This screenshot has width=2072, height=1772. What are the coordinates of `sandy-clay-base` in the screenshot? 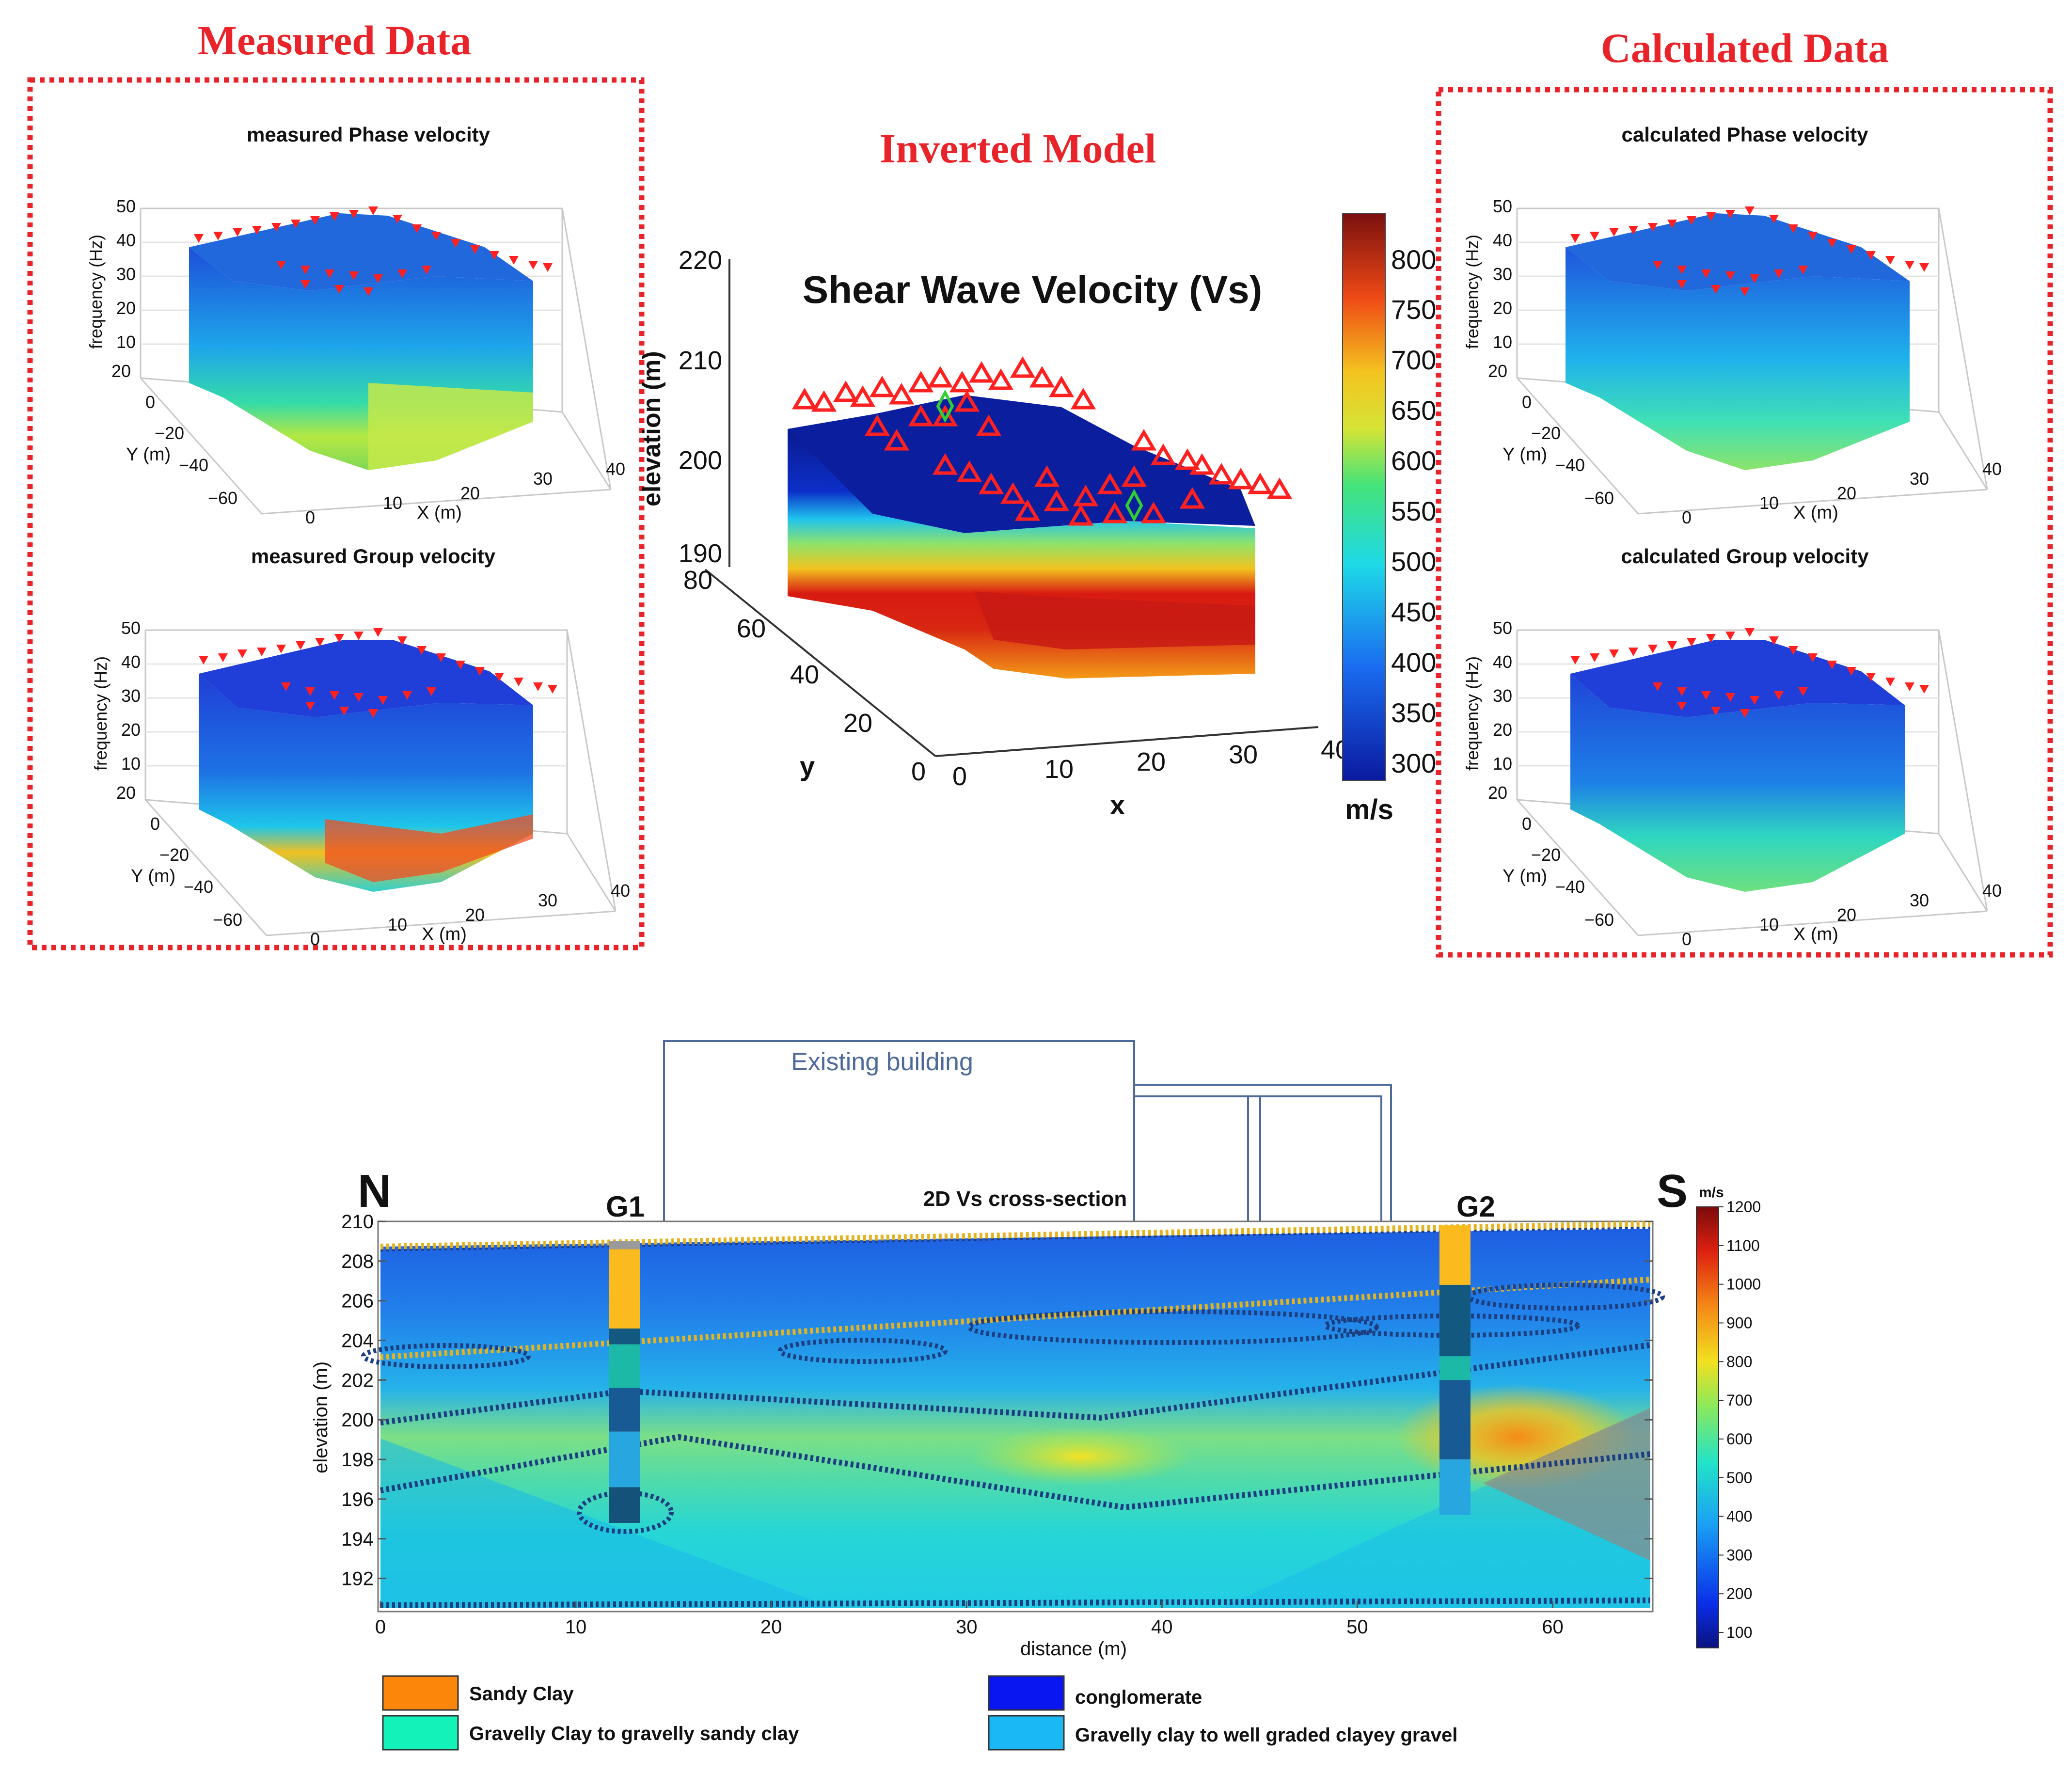 It's located at (1016, 1318).